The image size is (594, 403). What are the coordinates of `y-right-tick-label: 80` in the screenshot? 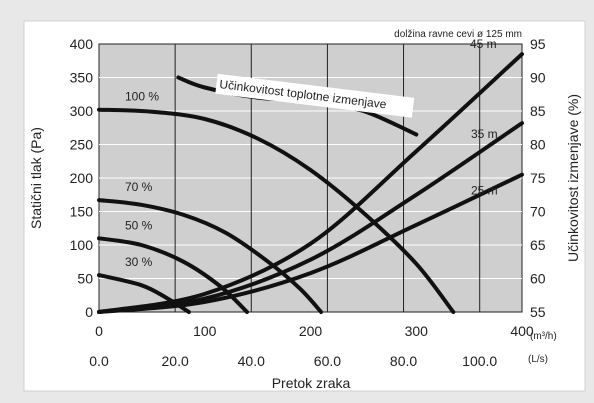 It's located at (538, 145).